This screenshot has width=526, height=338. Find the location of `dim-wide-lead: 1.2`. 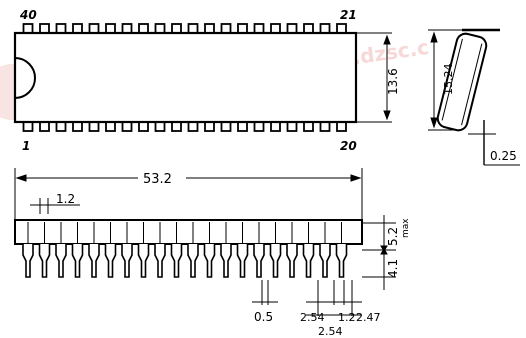

dim-wide-lead: 1.2 is located at coordinates (347, 317).